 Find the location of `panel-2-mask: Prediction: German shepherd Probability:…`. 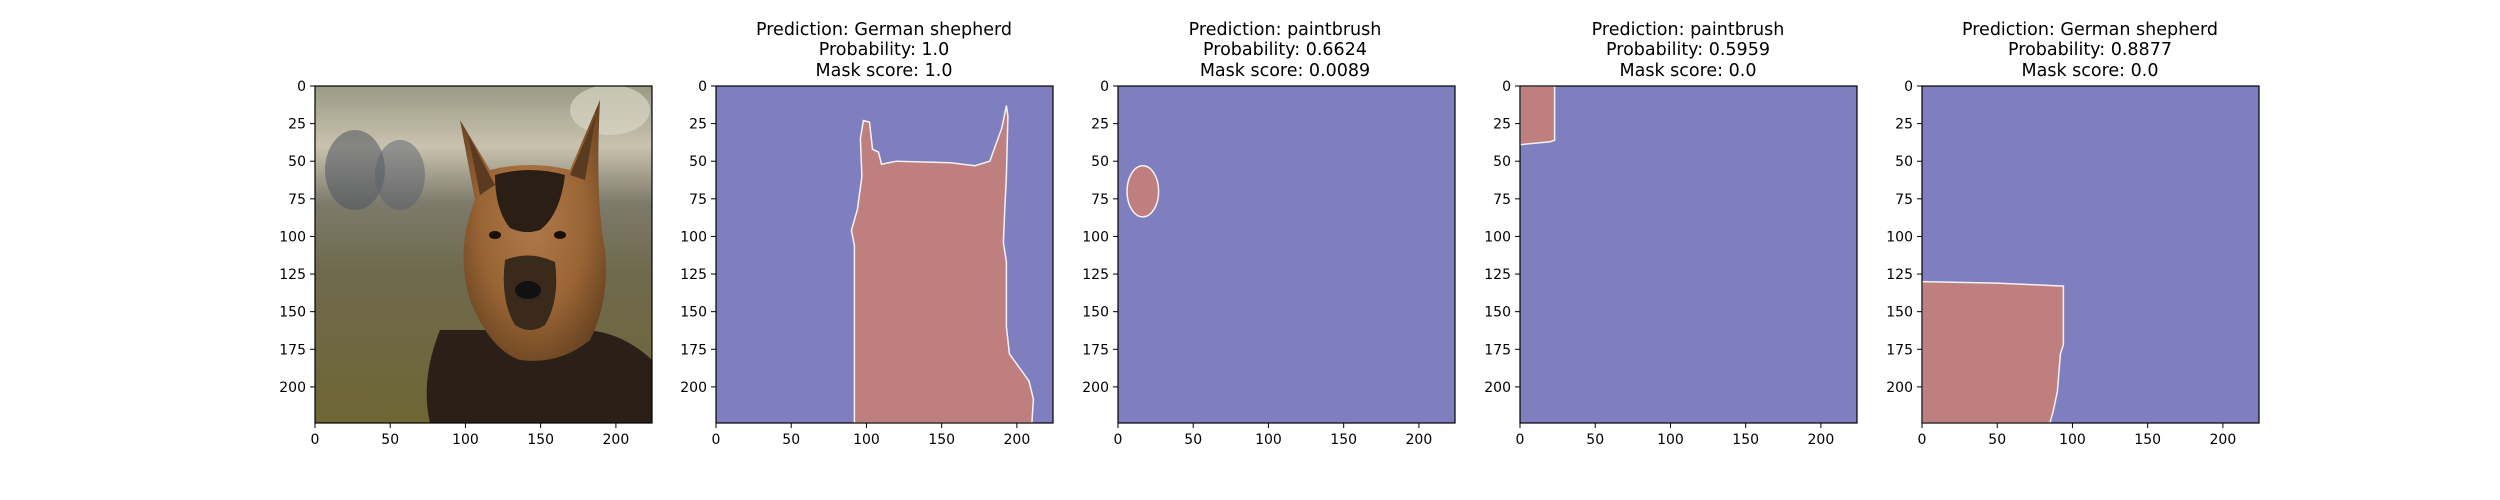

panel-2-mask: Prediction: German shepherd Probability:… is located at coordinates (867, 234).